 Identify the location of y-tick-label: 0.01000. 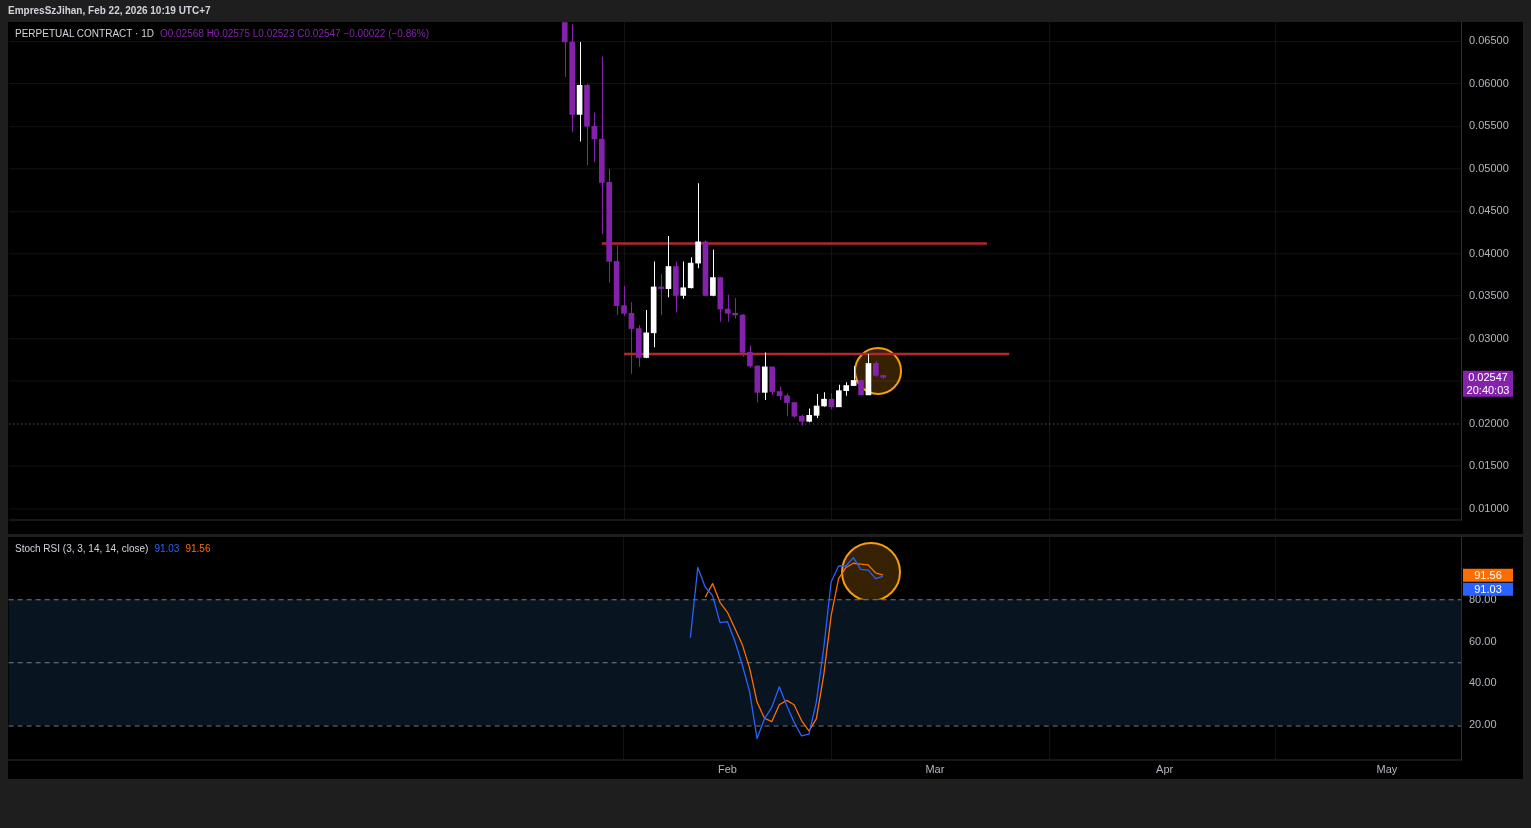
(1489, 508).